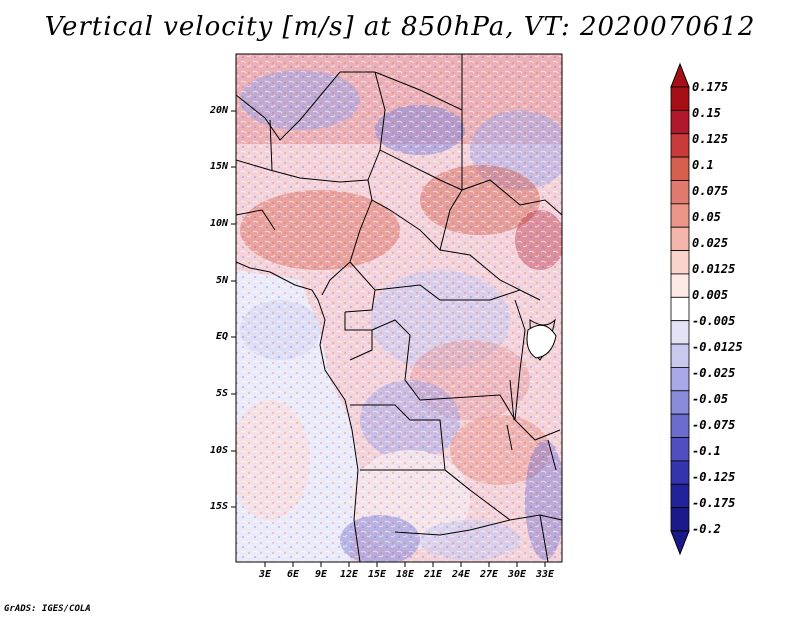  Describe the element at coordinates (405, 574) in the screenshot. I see `lon-label-18e: 18E` at that location.